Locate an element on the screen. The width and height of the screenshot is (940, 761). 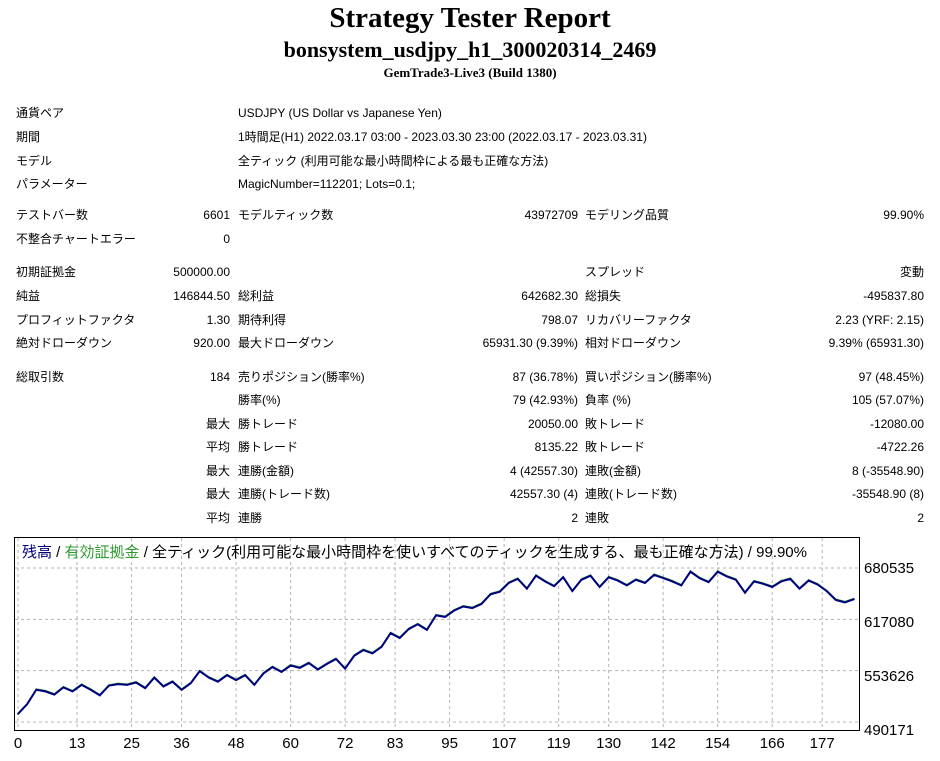
largest-win-label: 勝トレード is located at coordinates (268, 424).